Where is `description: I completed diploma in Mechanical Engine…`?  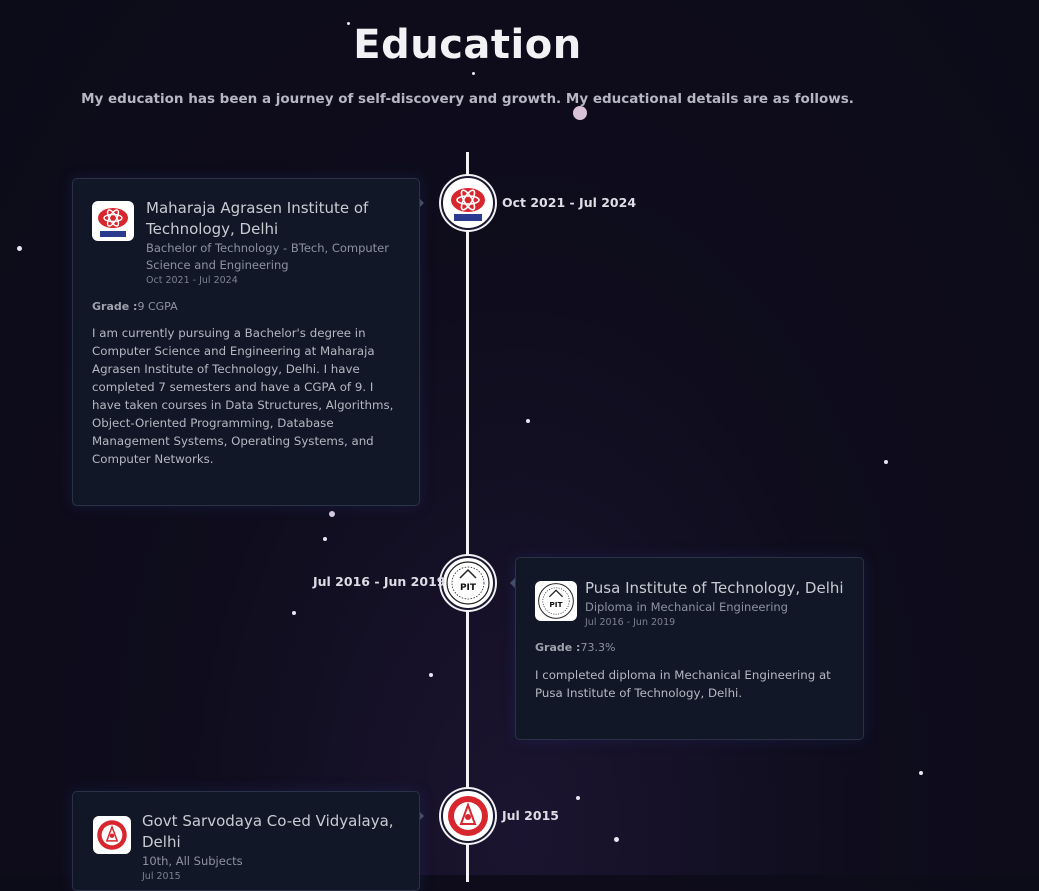
description: I completed diploma in Mechanical Engine… is located at coordinates (683, 684).